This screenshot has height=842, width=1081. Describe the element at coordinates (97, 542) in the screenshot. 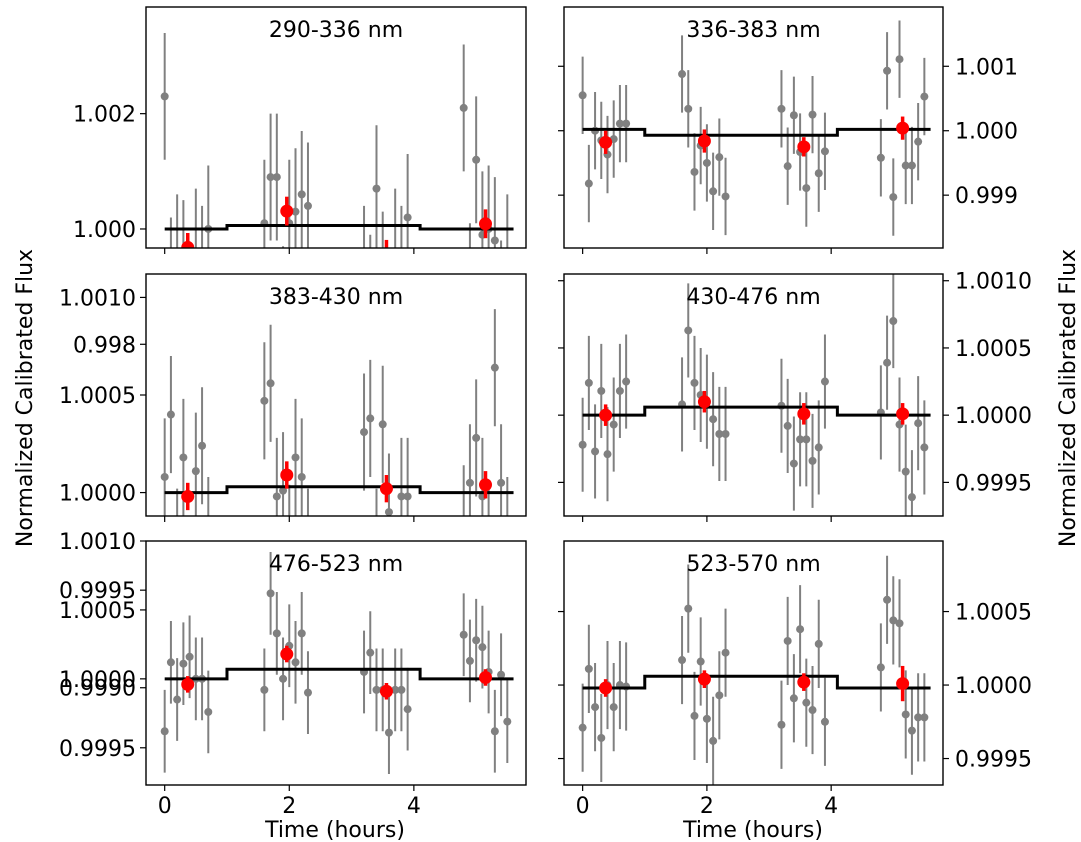

I see `y-tick-label: 1.0010` at that location.